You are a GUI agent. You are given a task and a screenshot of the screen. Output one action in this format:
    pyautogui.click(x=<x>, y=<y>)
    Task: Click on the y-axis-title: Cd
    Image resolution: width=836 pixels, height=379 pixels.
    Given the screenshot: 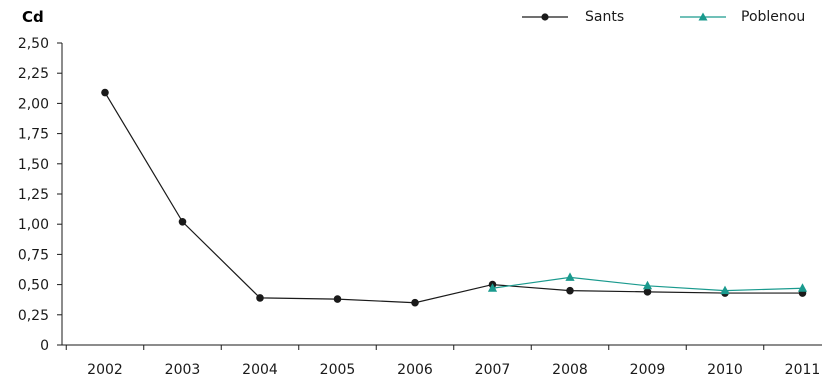 What is the action you would take?
    pyautogui.click(x=33, y=17)
    